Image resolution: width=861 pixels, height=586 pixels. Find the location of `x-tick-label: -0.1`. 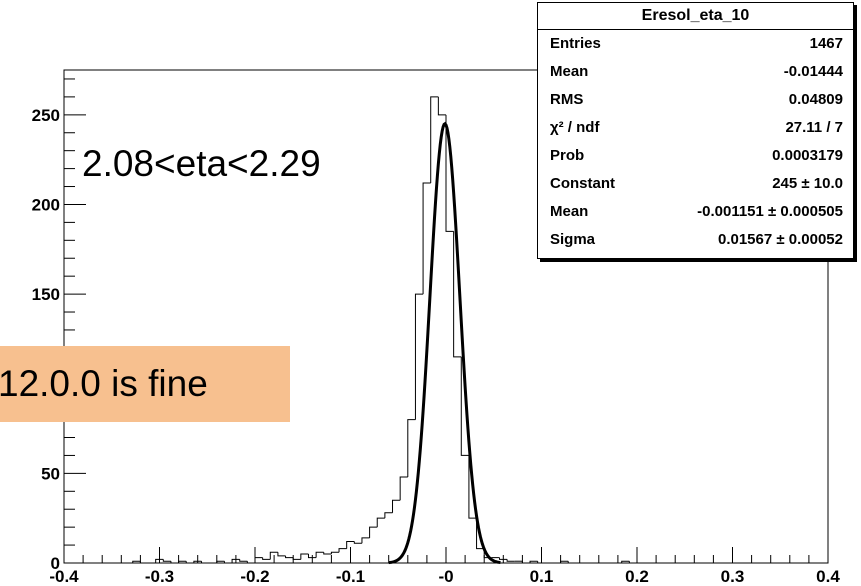

x-tick-label: -0.1 is located at coordinates (350, 576).